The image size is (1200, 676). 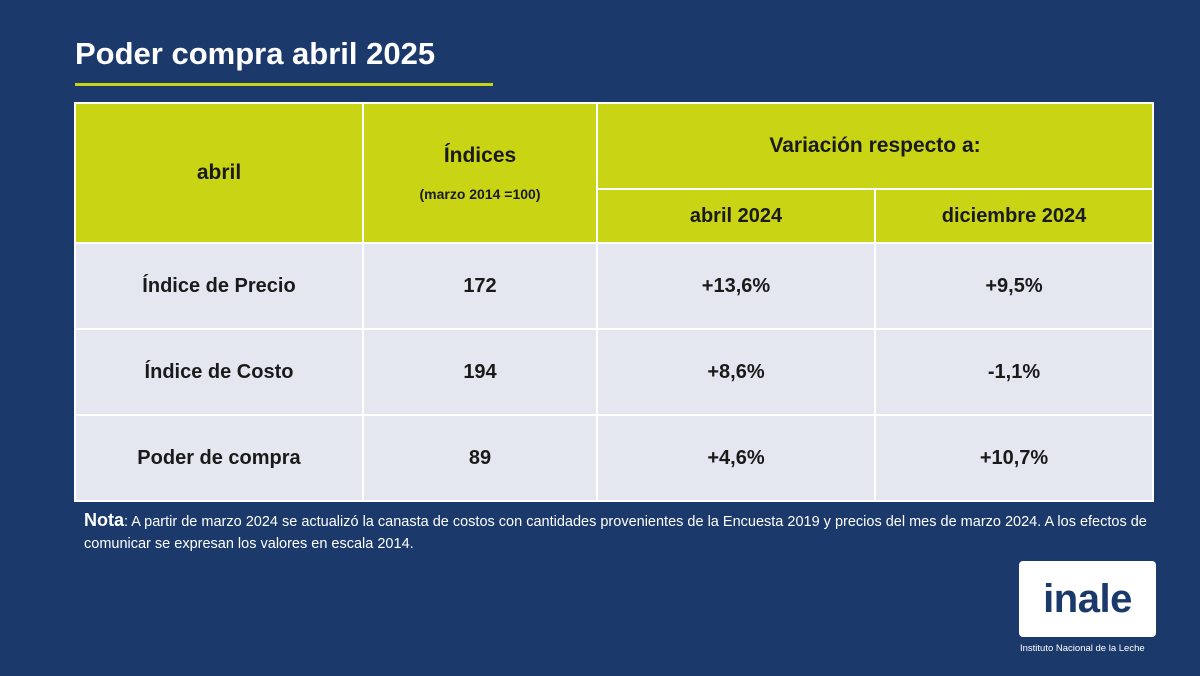 What do you see at coordinates (480, 372) in the screenshot?
I see `row-index: 194` at bounding box center [480, 372].